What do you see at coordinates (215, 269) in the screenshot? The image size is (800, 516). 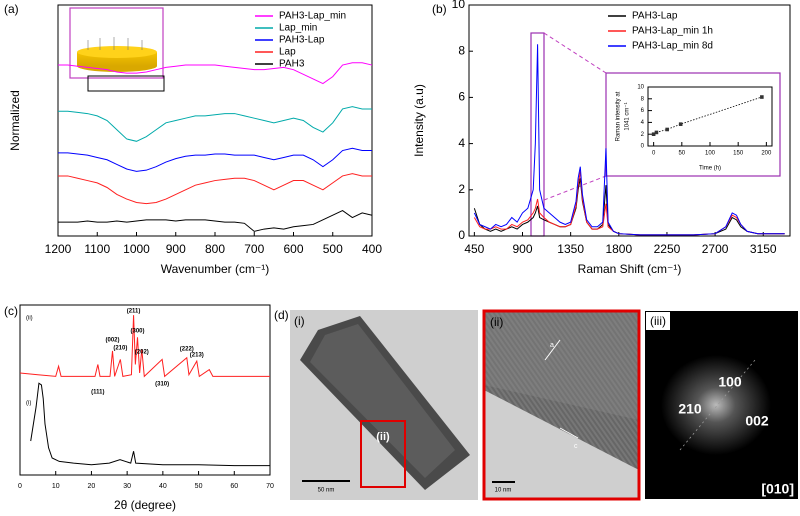 I see `x-axis-label: Wavenumber (cm⁻¹)` at bounding box center [215, 269].